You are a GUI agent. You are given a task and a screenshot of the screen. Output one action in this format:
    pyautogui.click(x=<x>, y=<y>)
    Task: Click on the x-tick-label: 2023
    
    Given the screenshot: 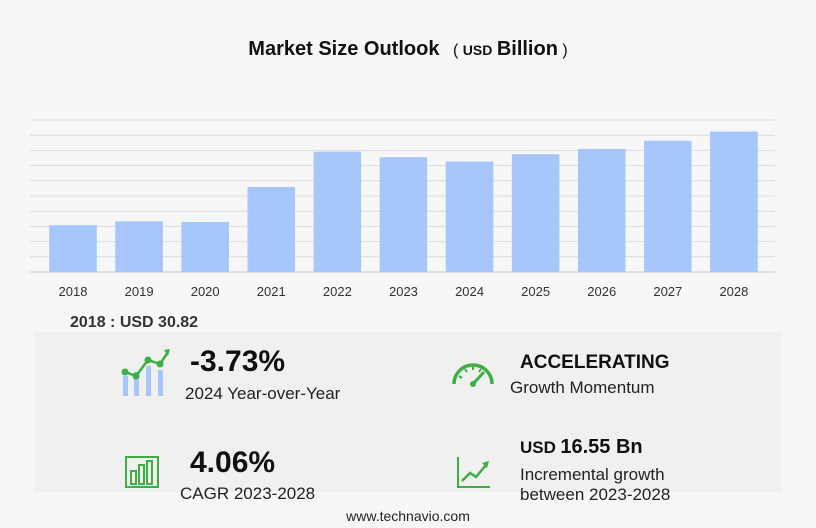 What is the action you would take?
    pyautogui.click(x=403, y=291)
    